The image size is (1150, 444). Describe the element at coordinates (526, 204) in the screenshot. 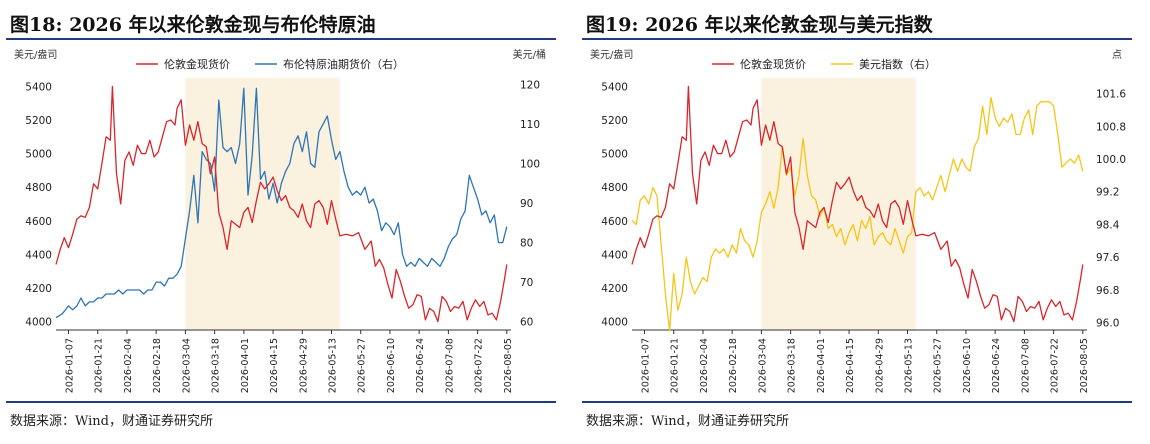

I see `right-tick-label: 90` at that location.